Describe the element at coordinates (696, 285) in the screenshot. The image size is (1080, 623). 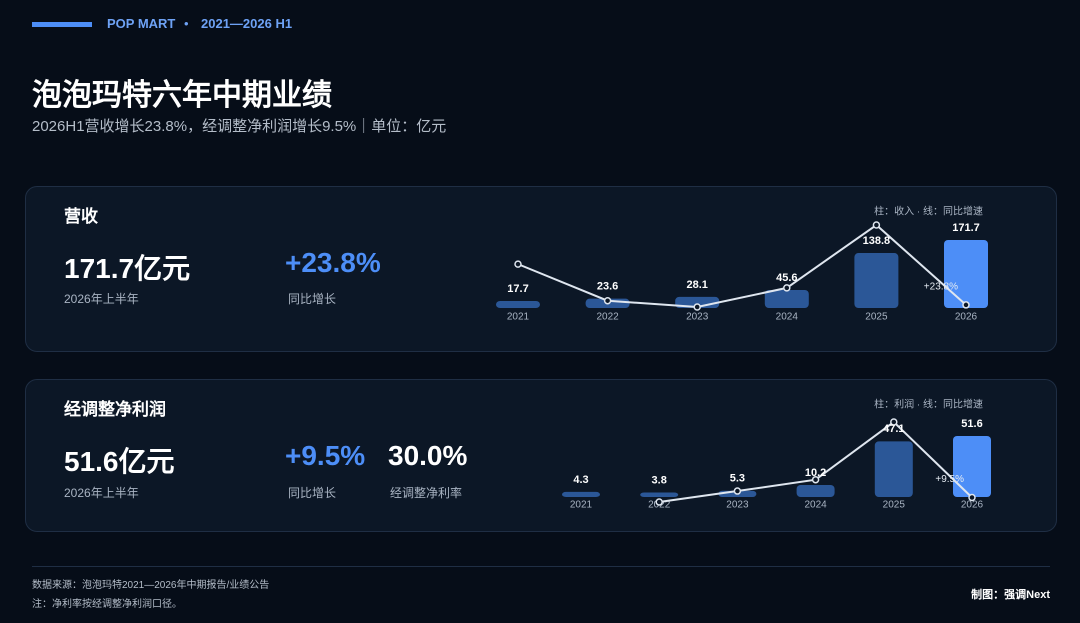
I see `bar-value-label: 28.1` at that location.